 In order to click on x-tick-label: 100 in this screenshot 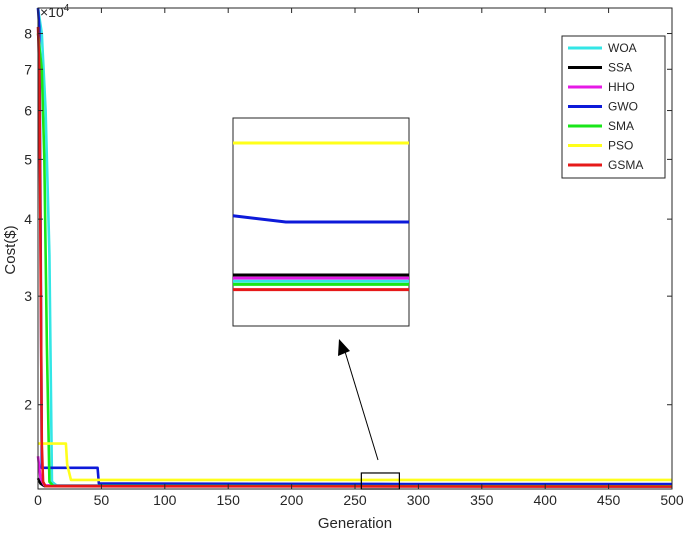, I will do `click(165, 500)`.